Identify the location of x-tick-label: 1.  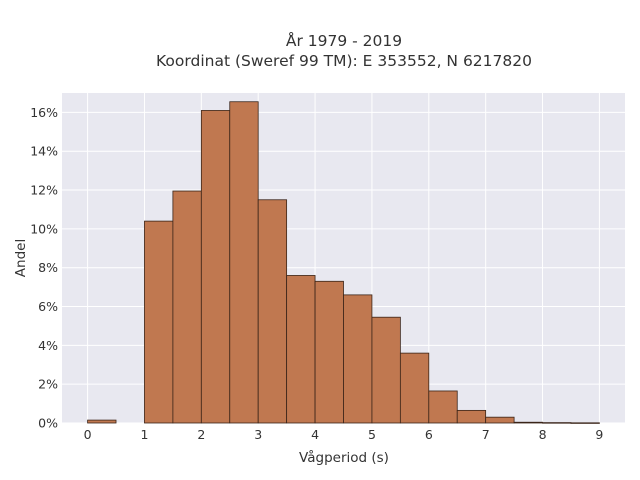
(144, 434).